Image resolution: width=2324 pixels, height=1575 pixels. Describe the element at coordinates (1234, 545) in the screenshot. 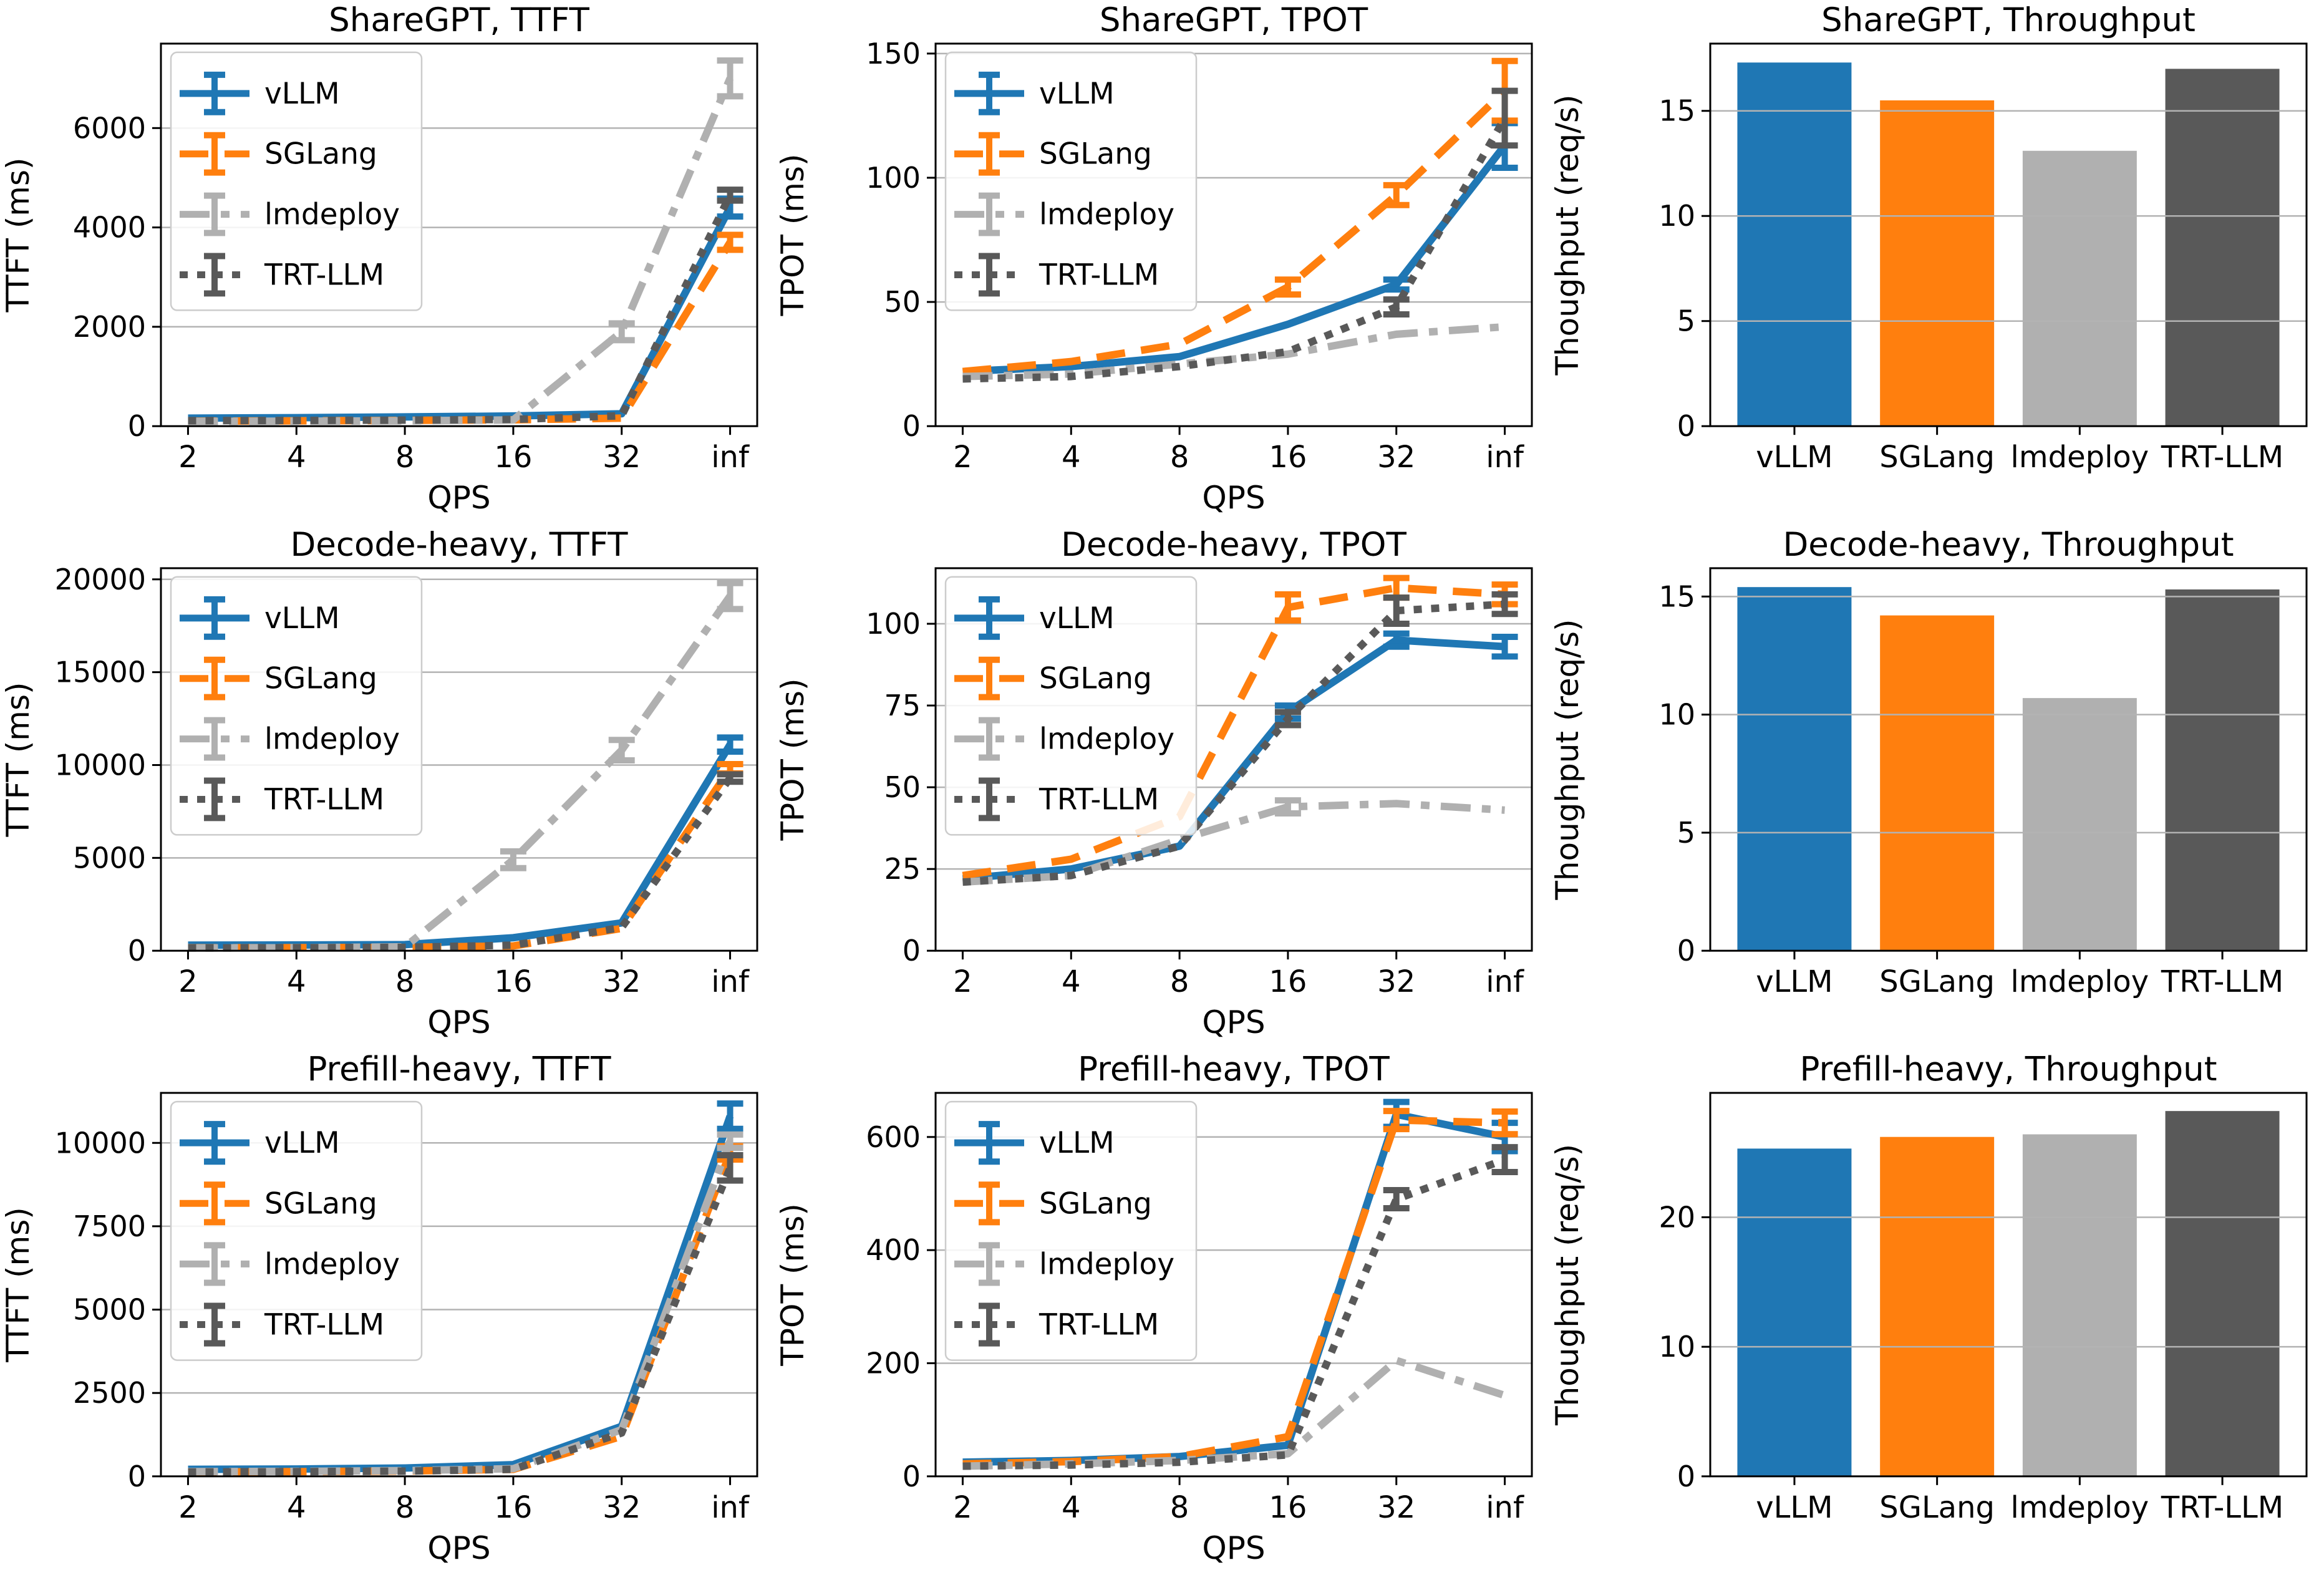

I see `chart-title: Decode-heavy, TPOT` at that location.